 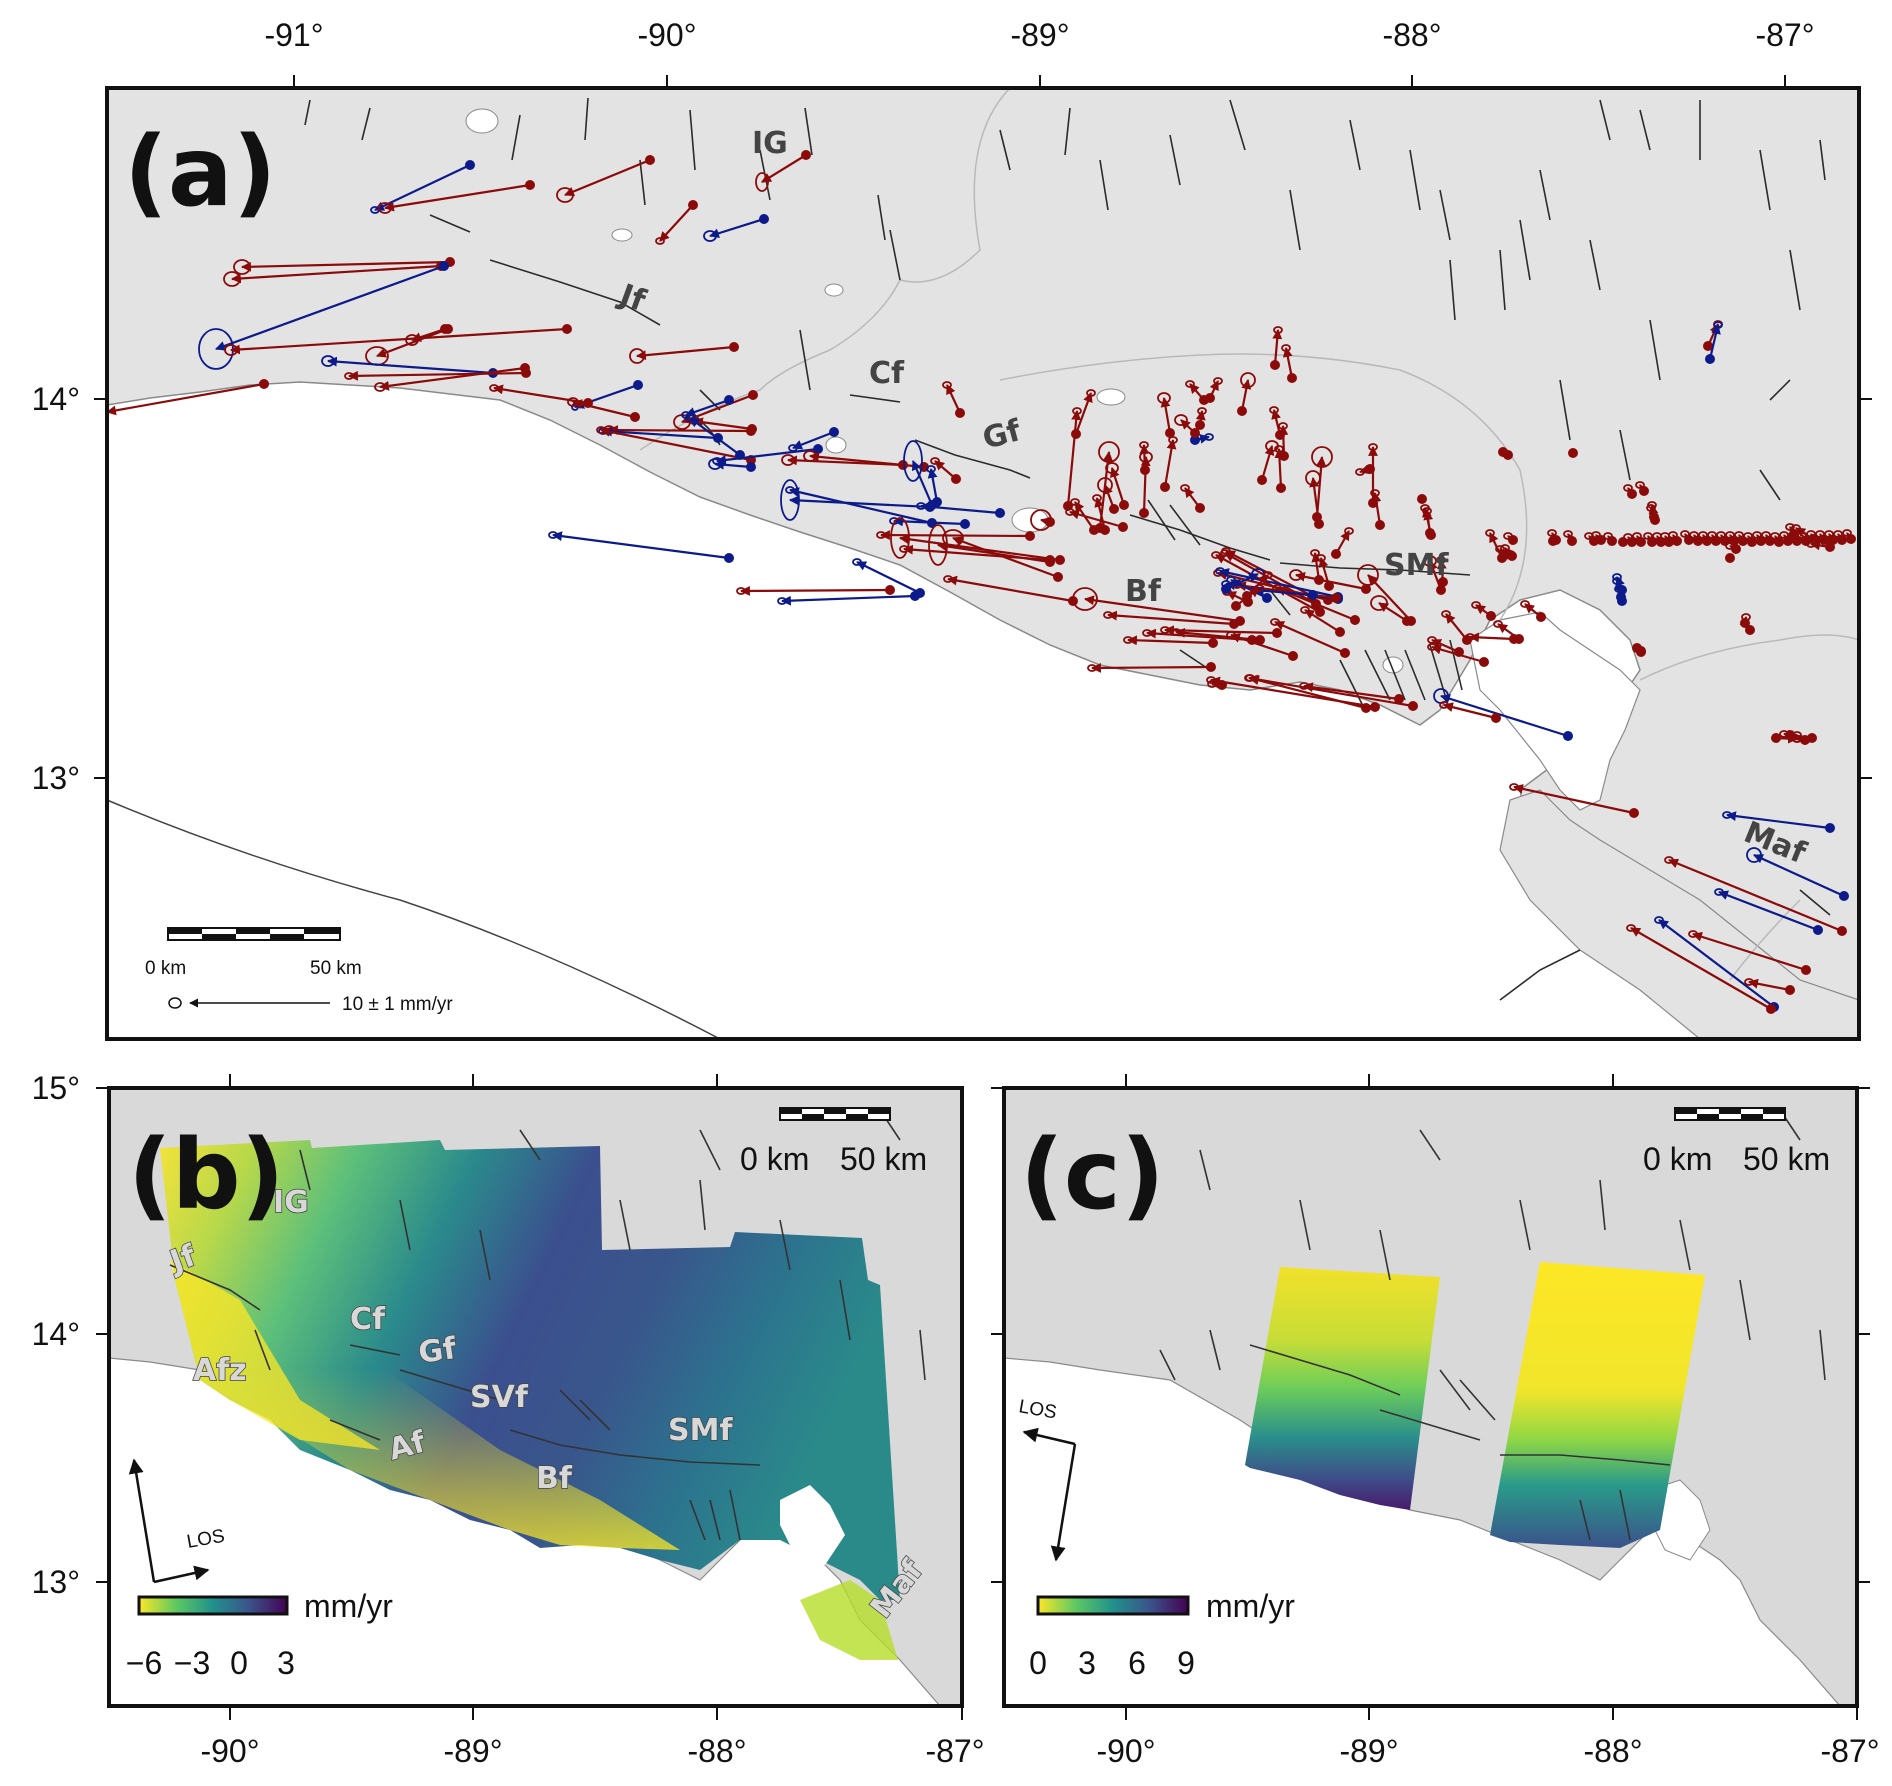 I want to click on fault-label-ig: IG, so click(x=770, y=143).